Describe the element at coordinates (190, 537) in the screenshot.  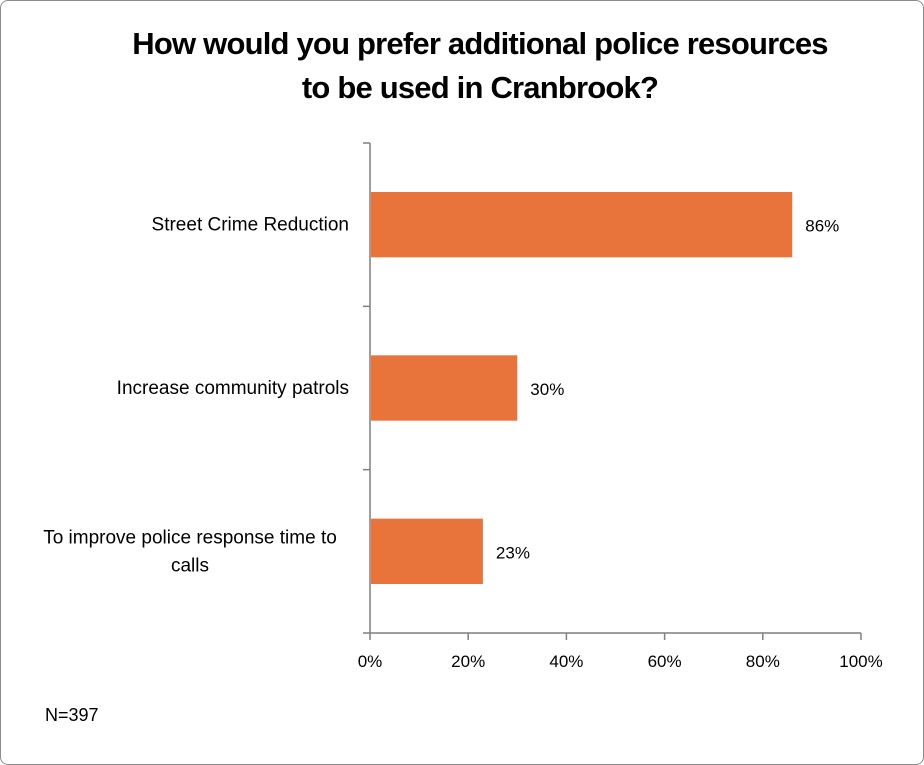
I see `category-label: To improve police response time to` at that location.